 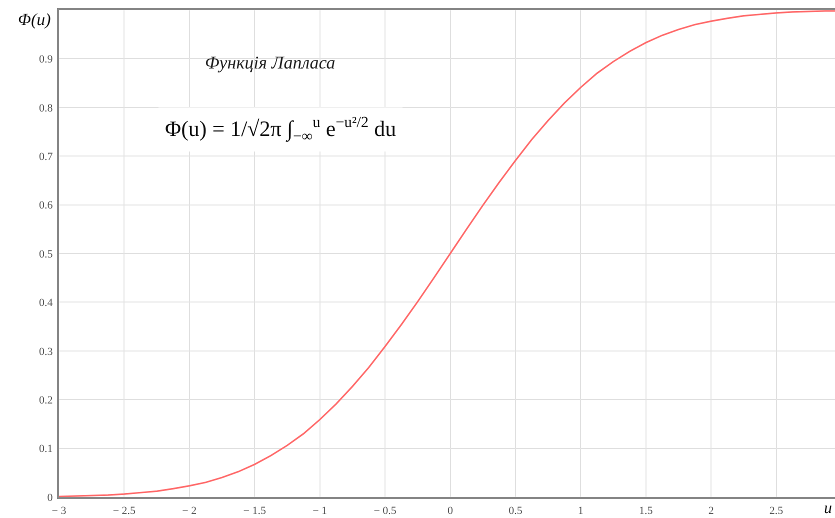 I want to click on y-tick-label: 0.5, so click(x=46, y=254).